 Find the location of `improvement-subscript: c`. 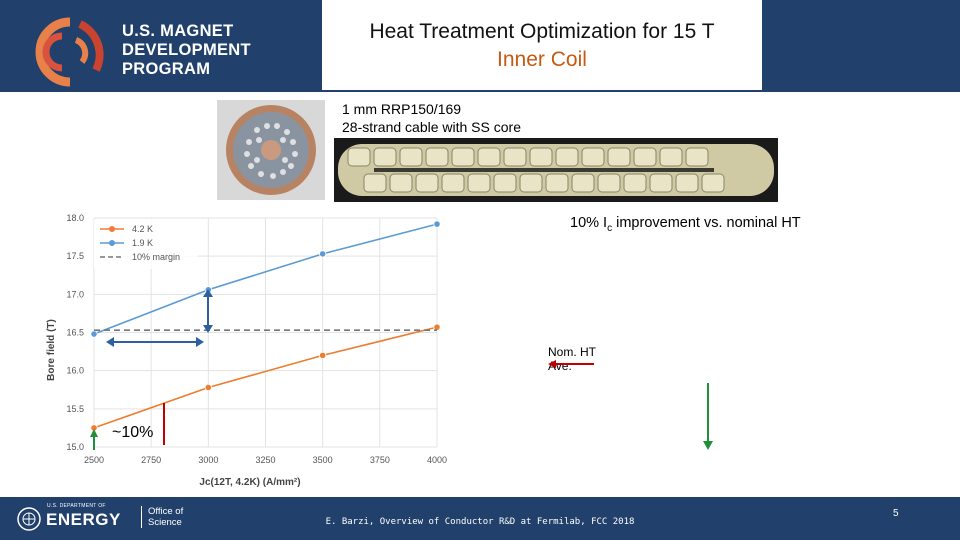

improvement-subscript: c is located at coordinates (610, 228).